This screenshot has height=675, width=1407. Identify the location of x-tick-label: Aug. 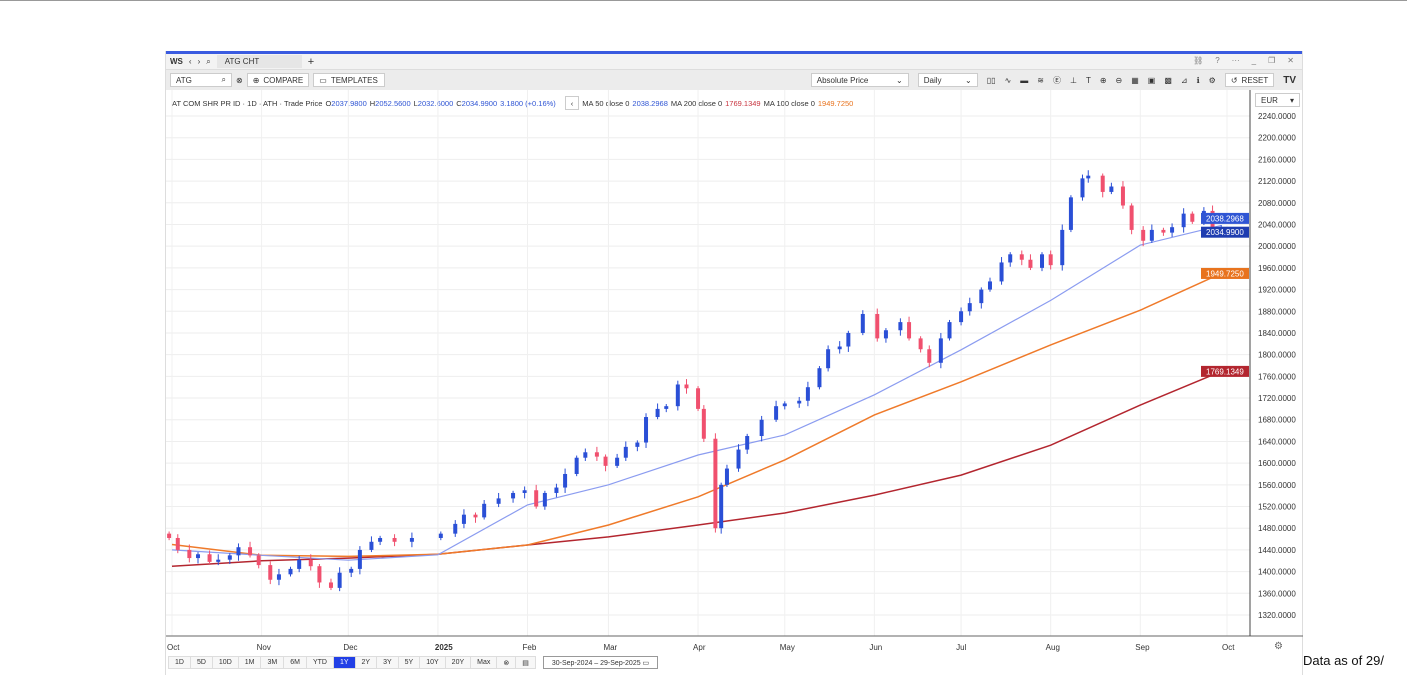
(1053, 647).